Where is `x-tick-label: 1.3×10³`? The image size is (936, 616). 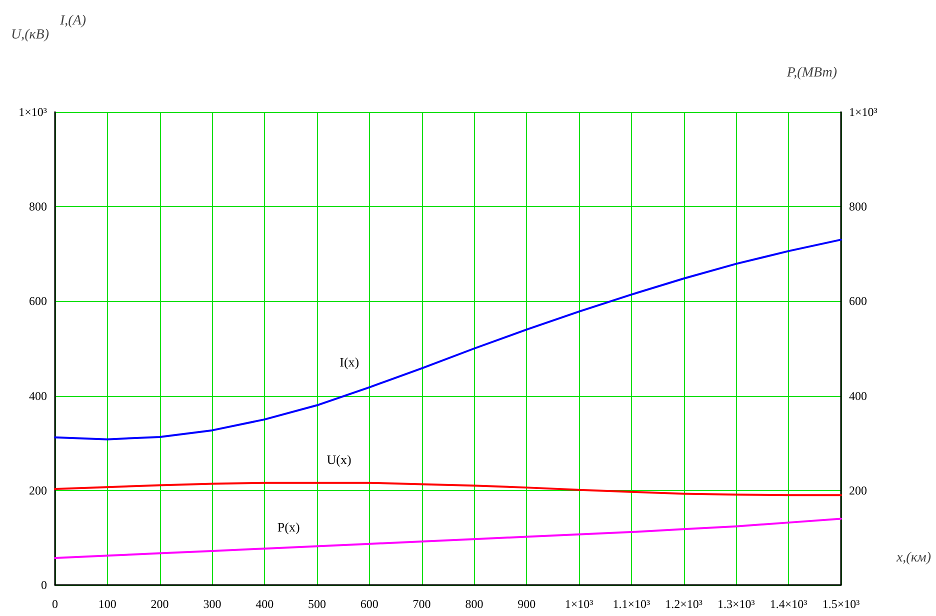
x-tick-label: 1.3×10³ is located at coordinates (737, 604).